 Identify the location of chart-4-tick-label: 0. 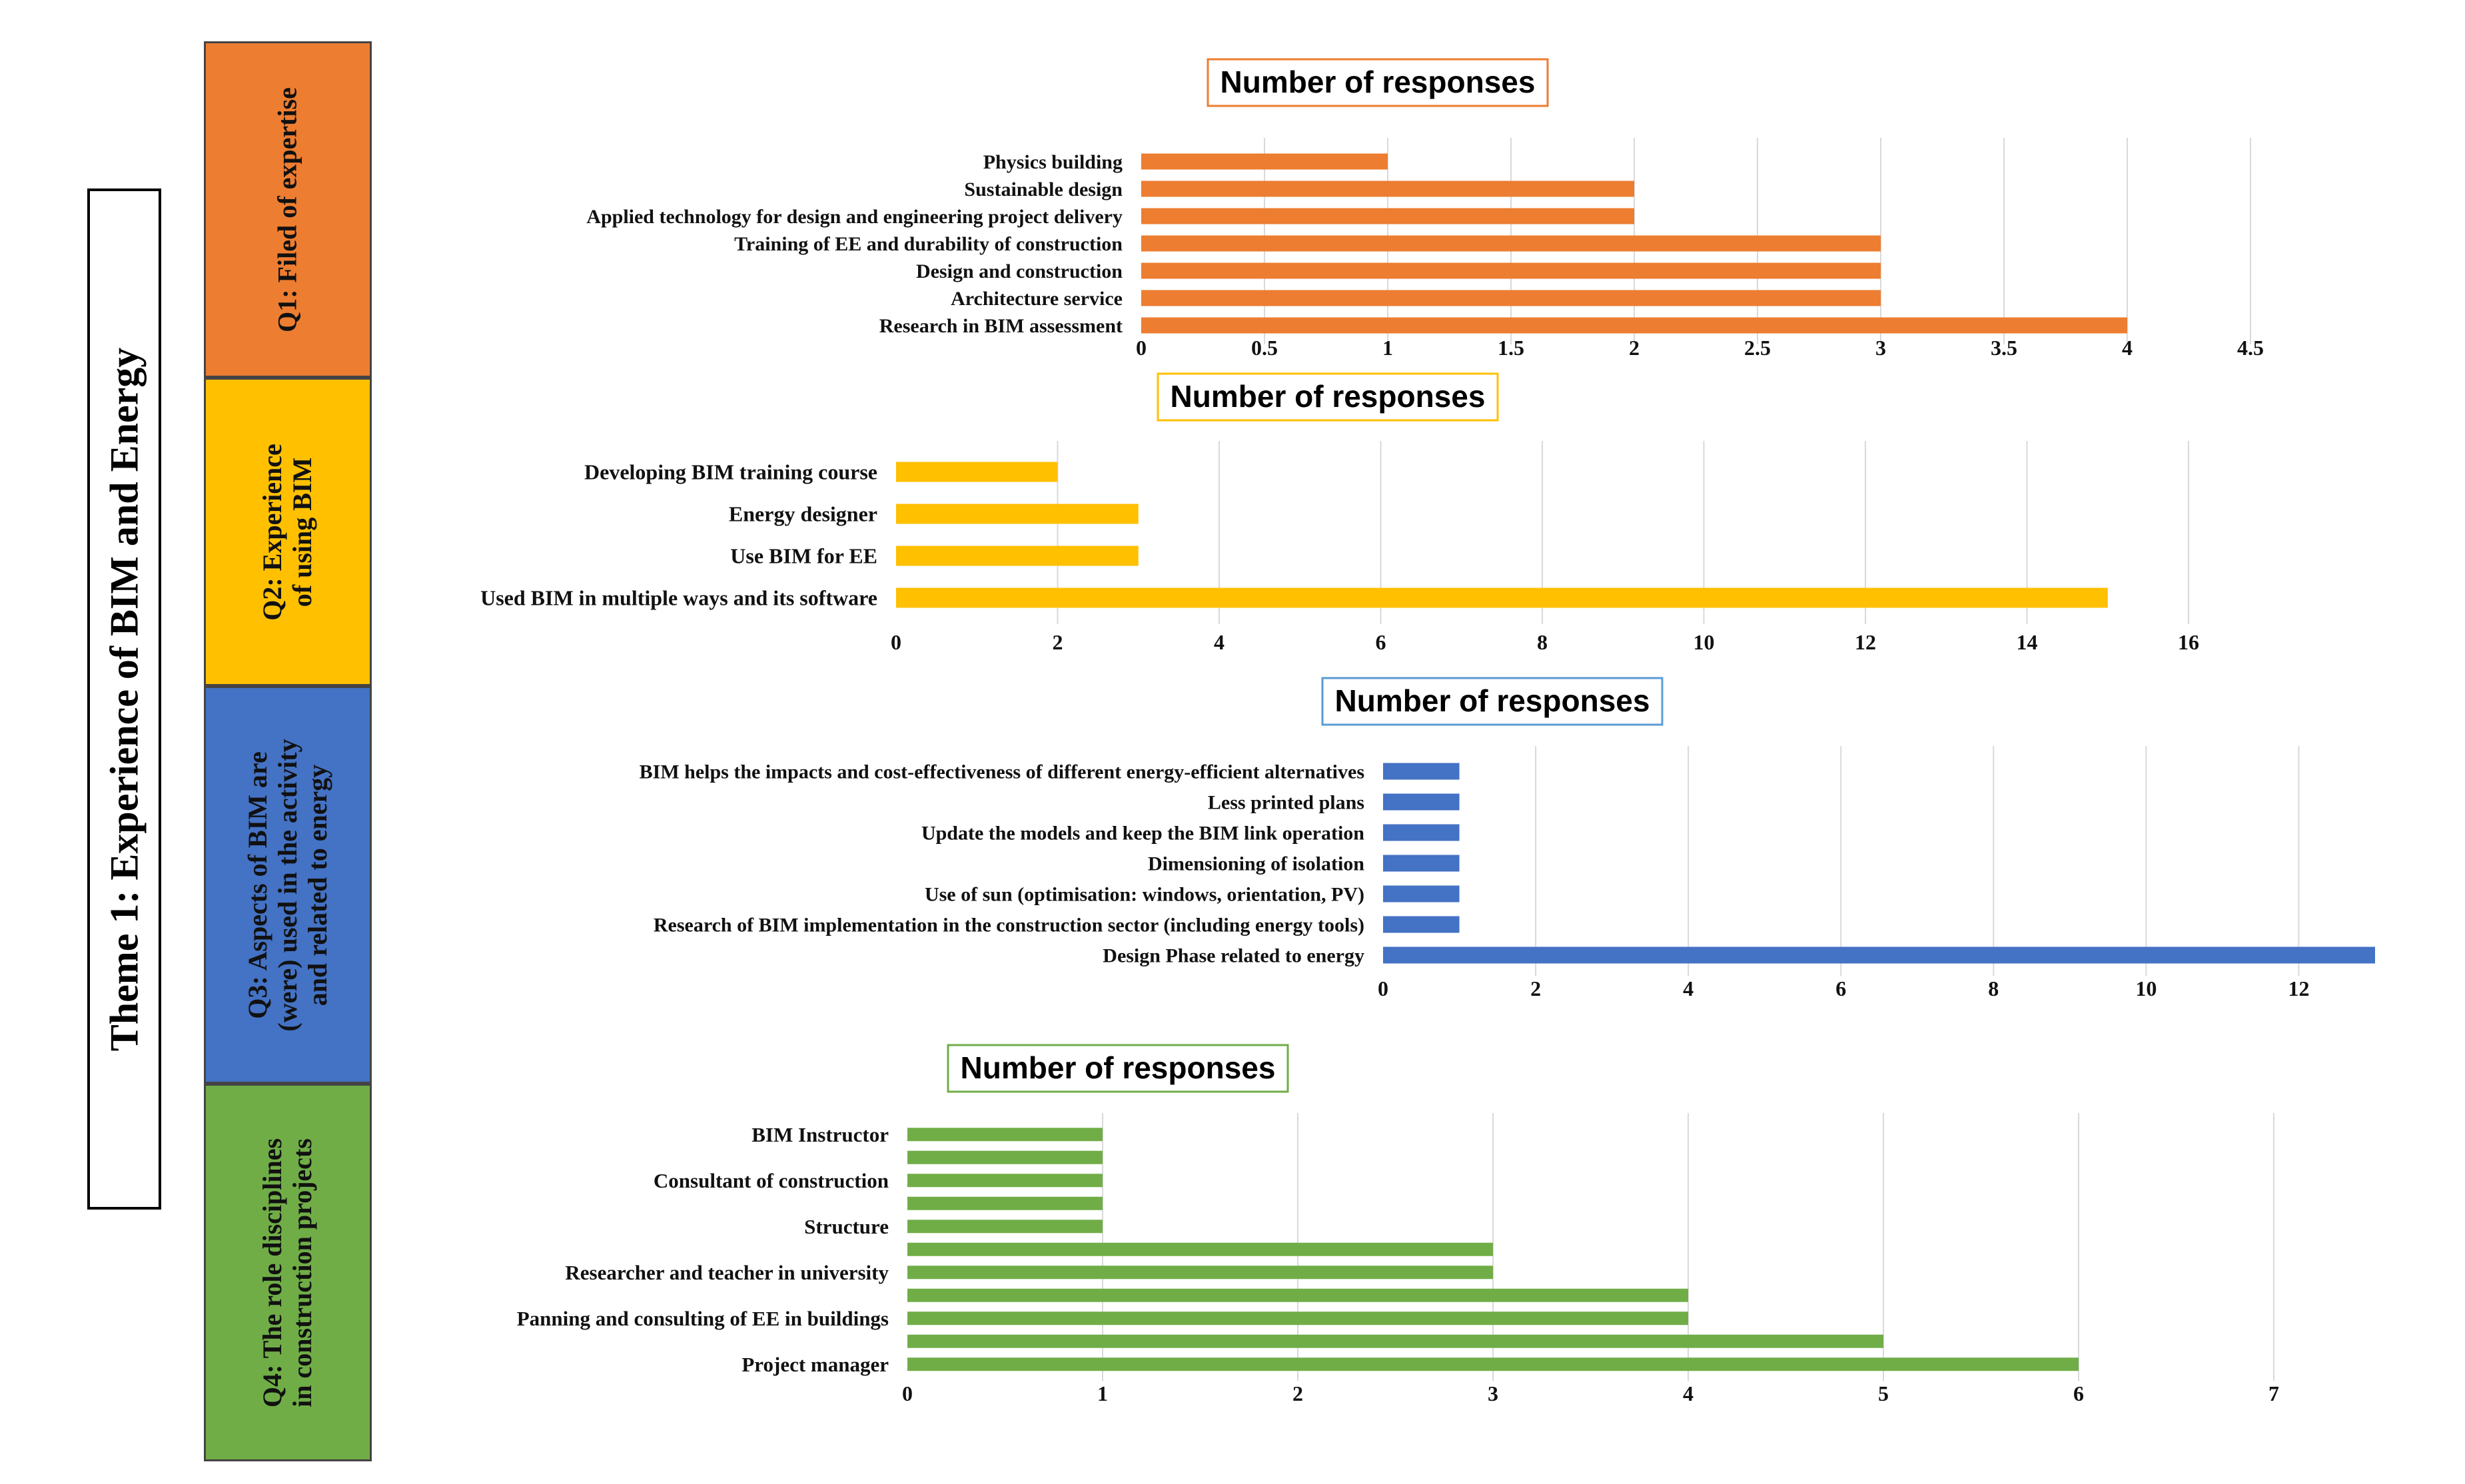
(907, 1393).